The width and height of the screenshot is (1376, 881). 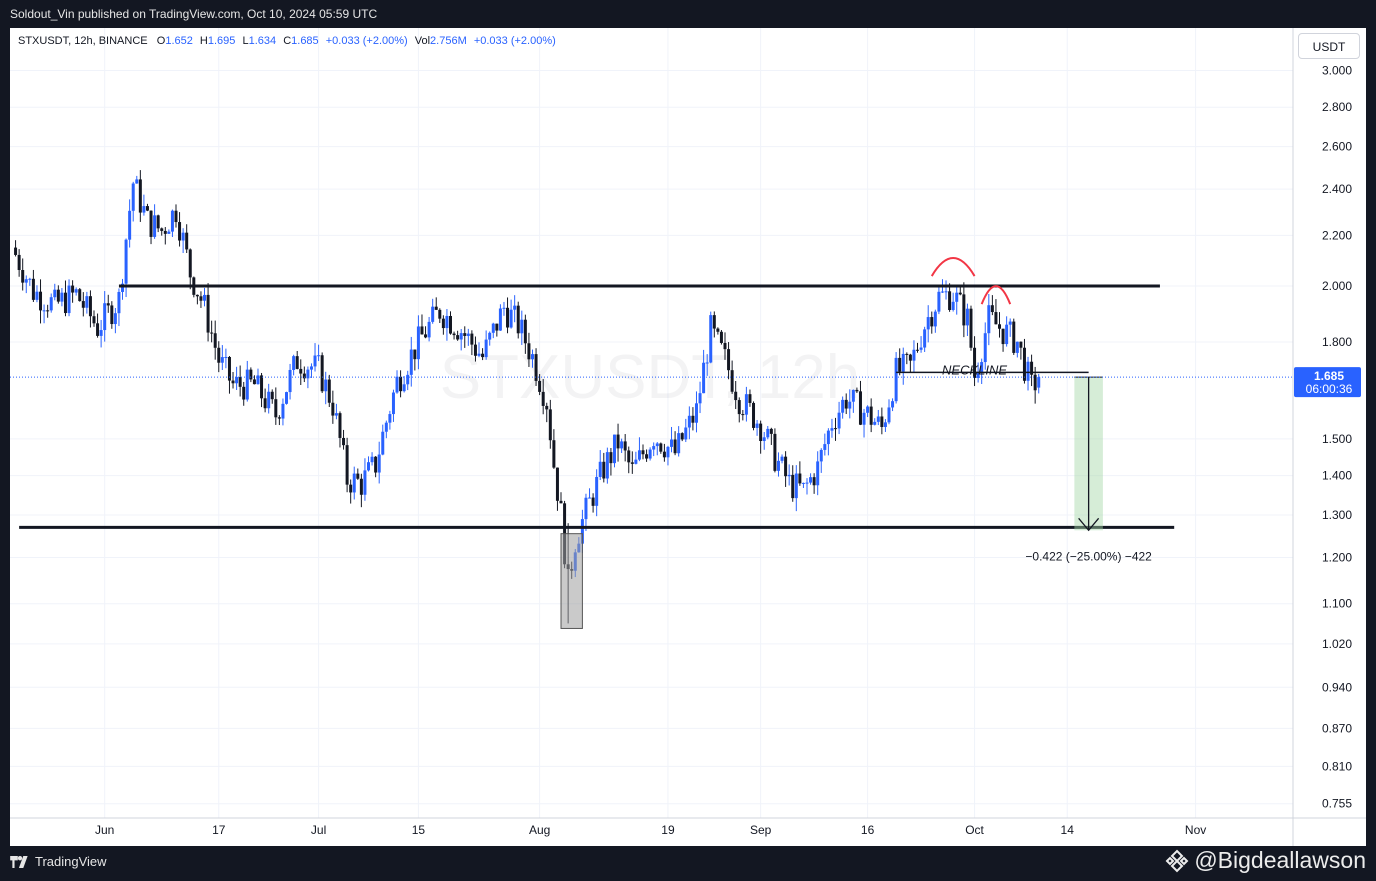 I want to click on legend-open-key: O, so click(x=161, y=41).